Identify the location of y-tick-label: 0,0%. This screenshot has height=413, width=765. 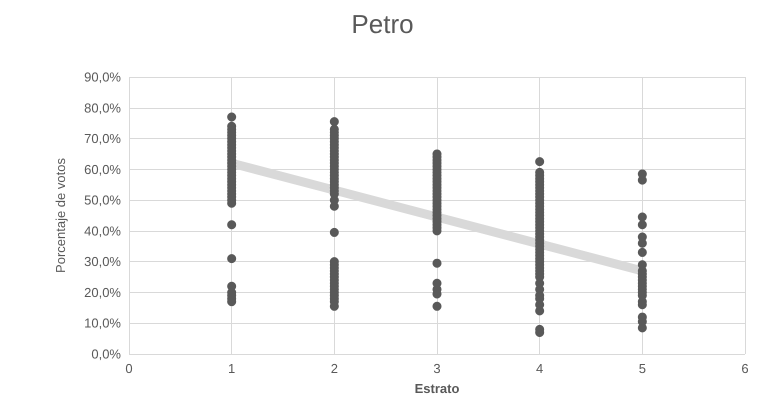
(106, 354).